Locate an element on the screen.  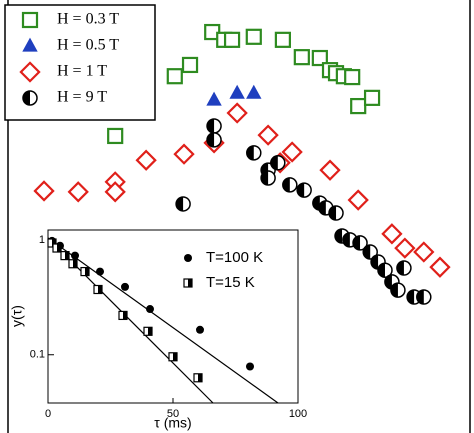
legend-label: H = 0.5 T is located at coordinates (88, 45).